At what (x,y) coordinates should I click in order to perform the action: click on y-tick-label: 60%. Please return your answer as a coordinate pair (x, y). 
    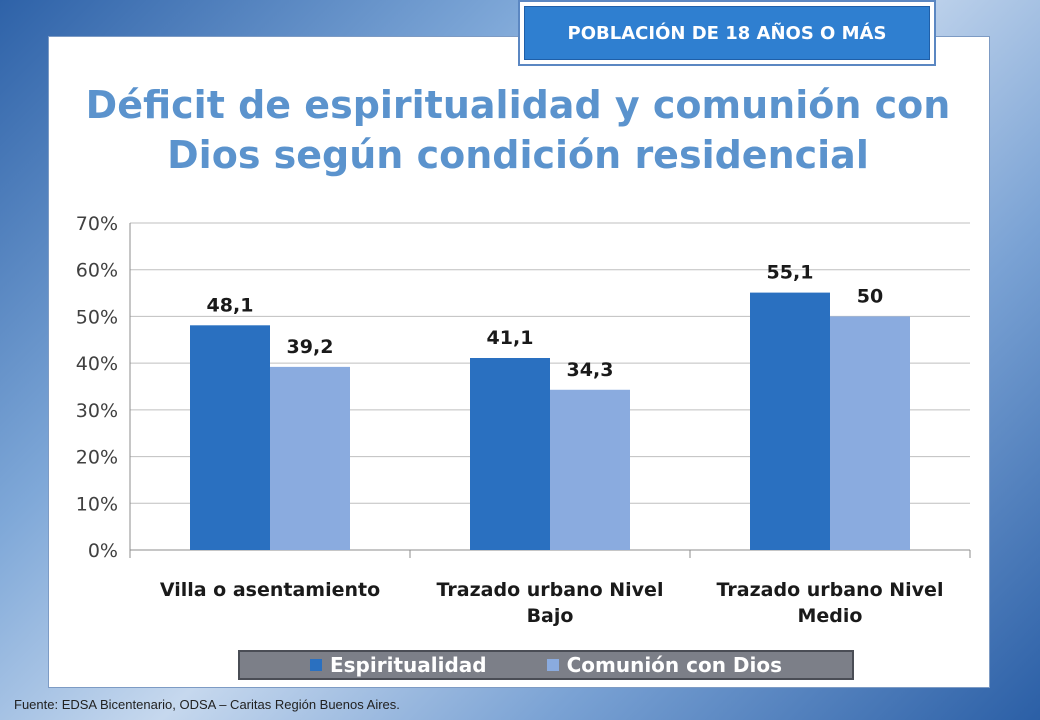
    Looking at the image, I should click on (97, 271).